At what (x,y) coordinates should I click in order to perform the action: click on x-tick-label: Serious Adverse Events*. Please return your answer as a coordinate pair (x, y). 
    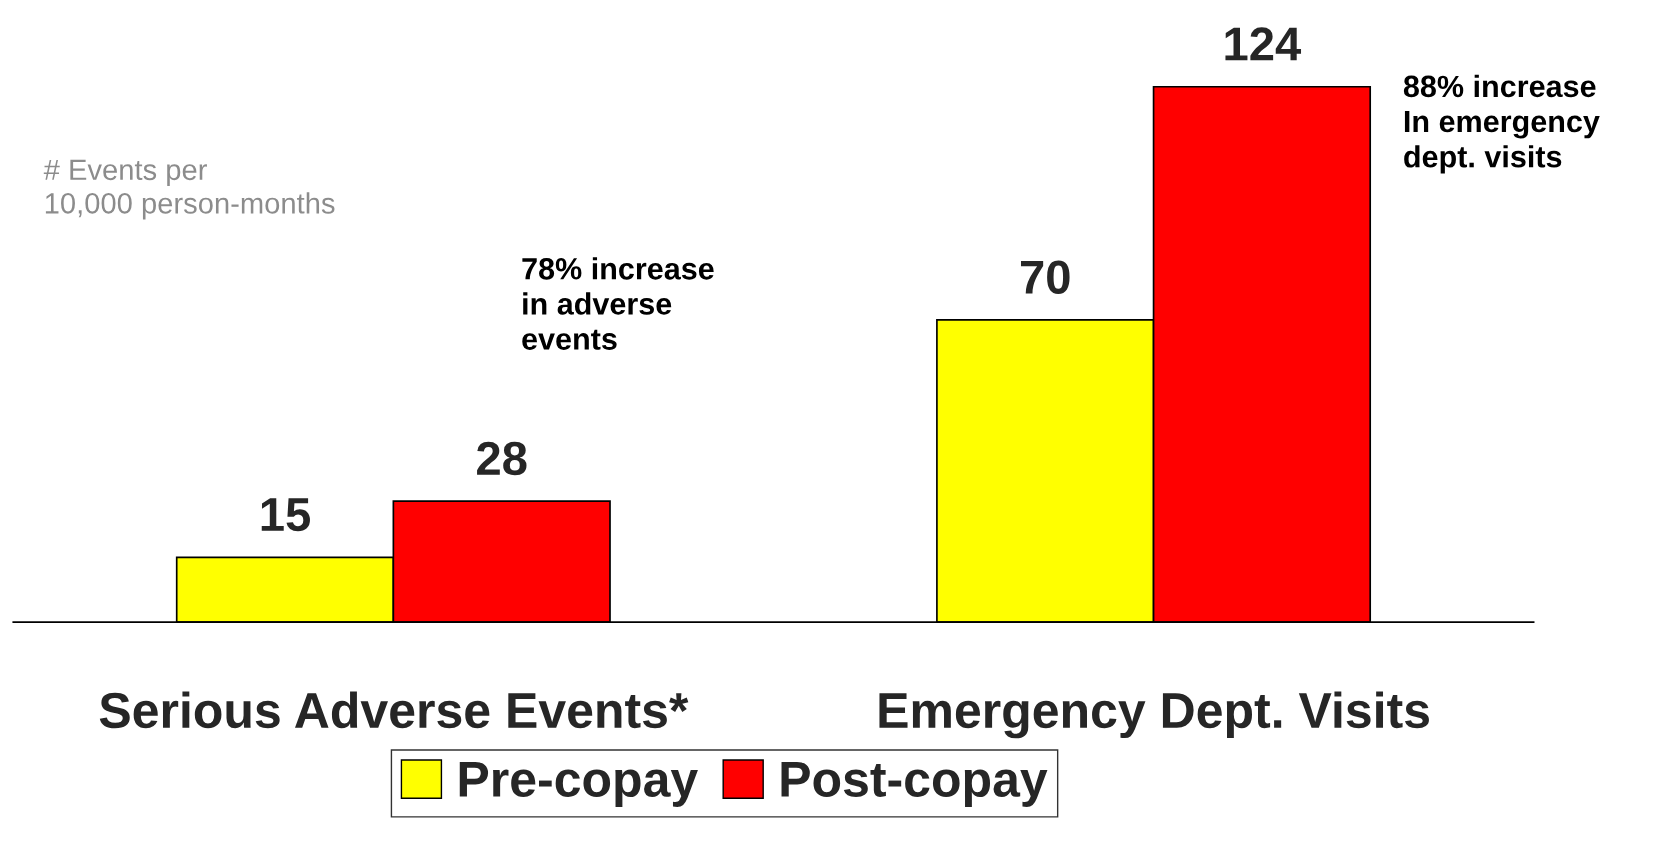
    Looking at the image, I should click on (394, 710).